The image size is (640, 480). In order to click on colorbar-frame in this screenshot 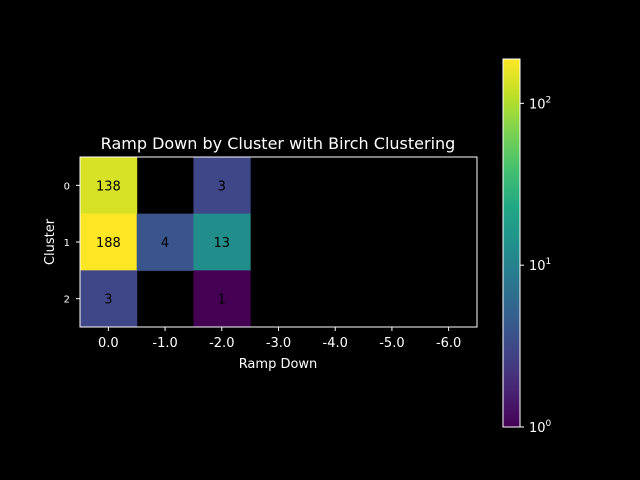, I will do `click(511, 243)`.